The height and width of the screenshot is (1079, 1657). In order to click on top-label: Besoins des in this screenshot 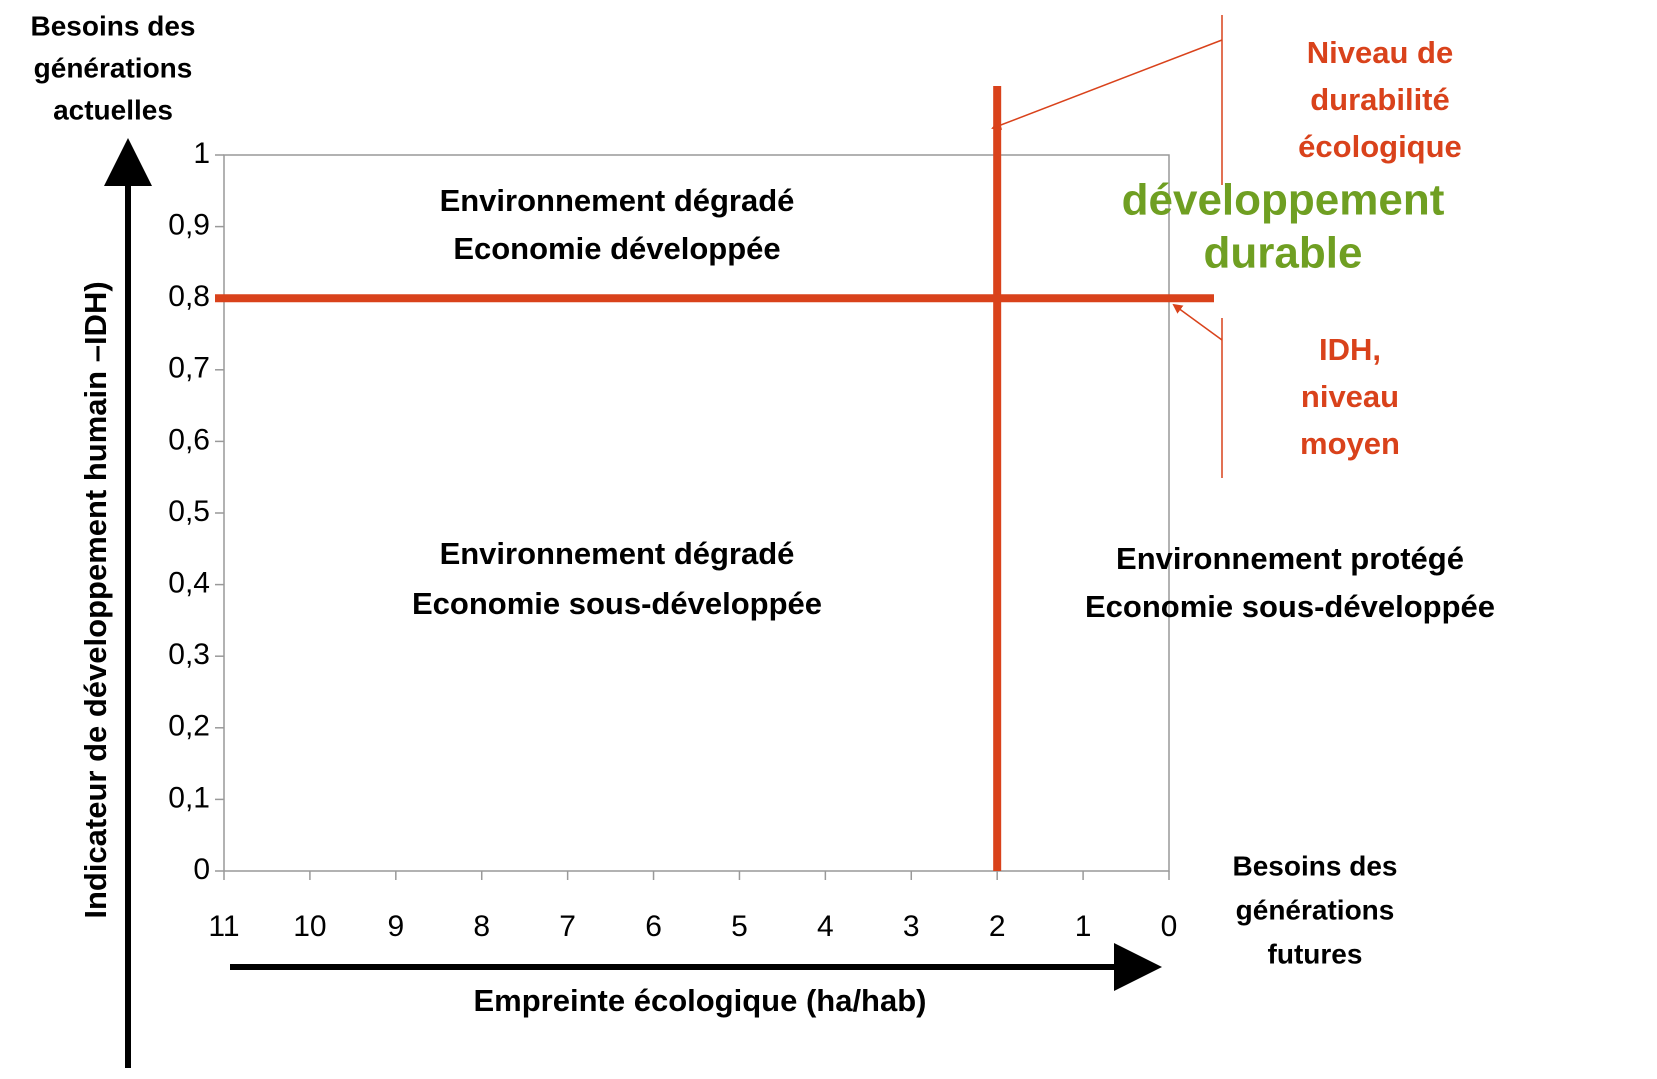, I will do `click(113, 25)`.